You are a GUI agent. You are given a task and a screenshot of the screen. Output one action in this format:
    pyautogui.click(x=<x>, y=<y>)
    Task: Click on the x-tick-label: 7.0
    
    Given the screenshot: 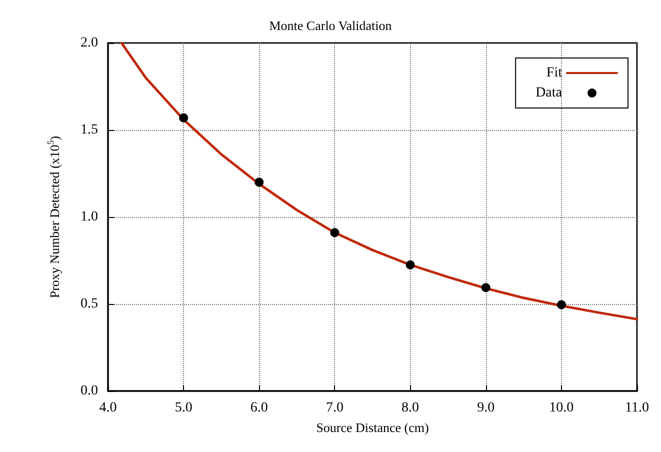 What is the action you would take?
    pyautogui.click(x=335, y=408)
    